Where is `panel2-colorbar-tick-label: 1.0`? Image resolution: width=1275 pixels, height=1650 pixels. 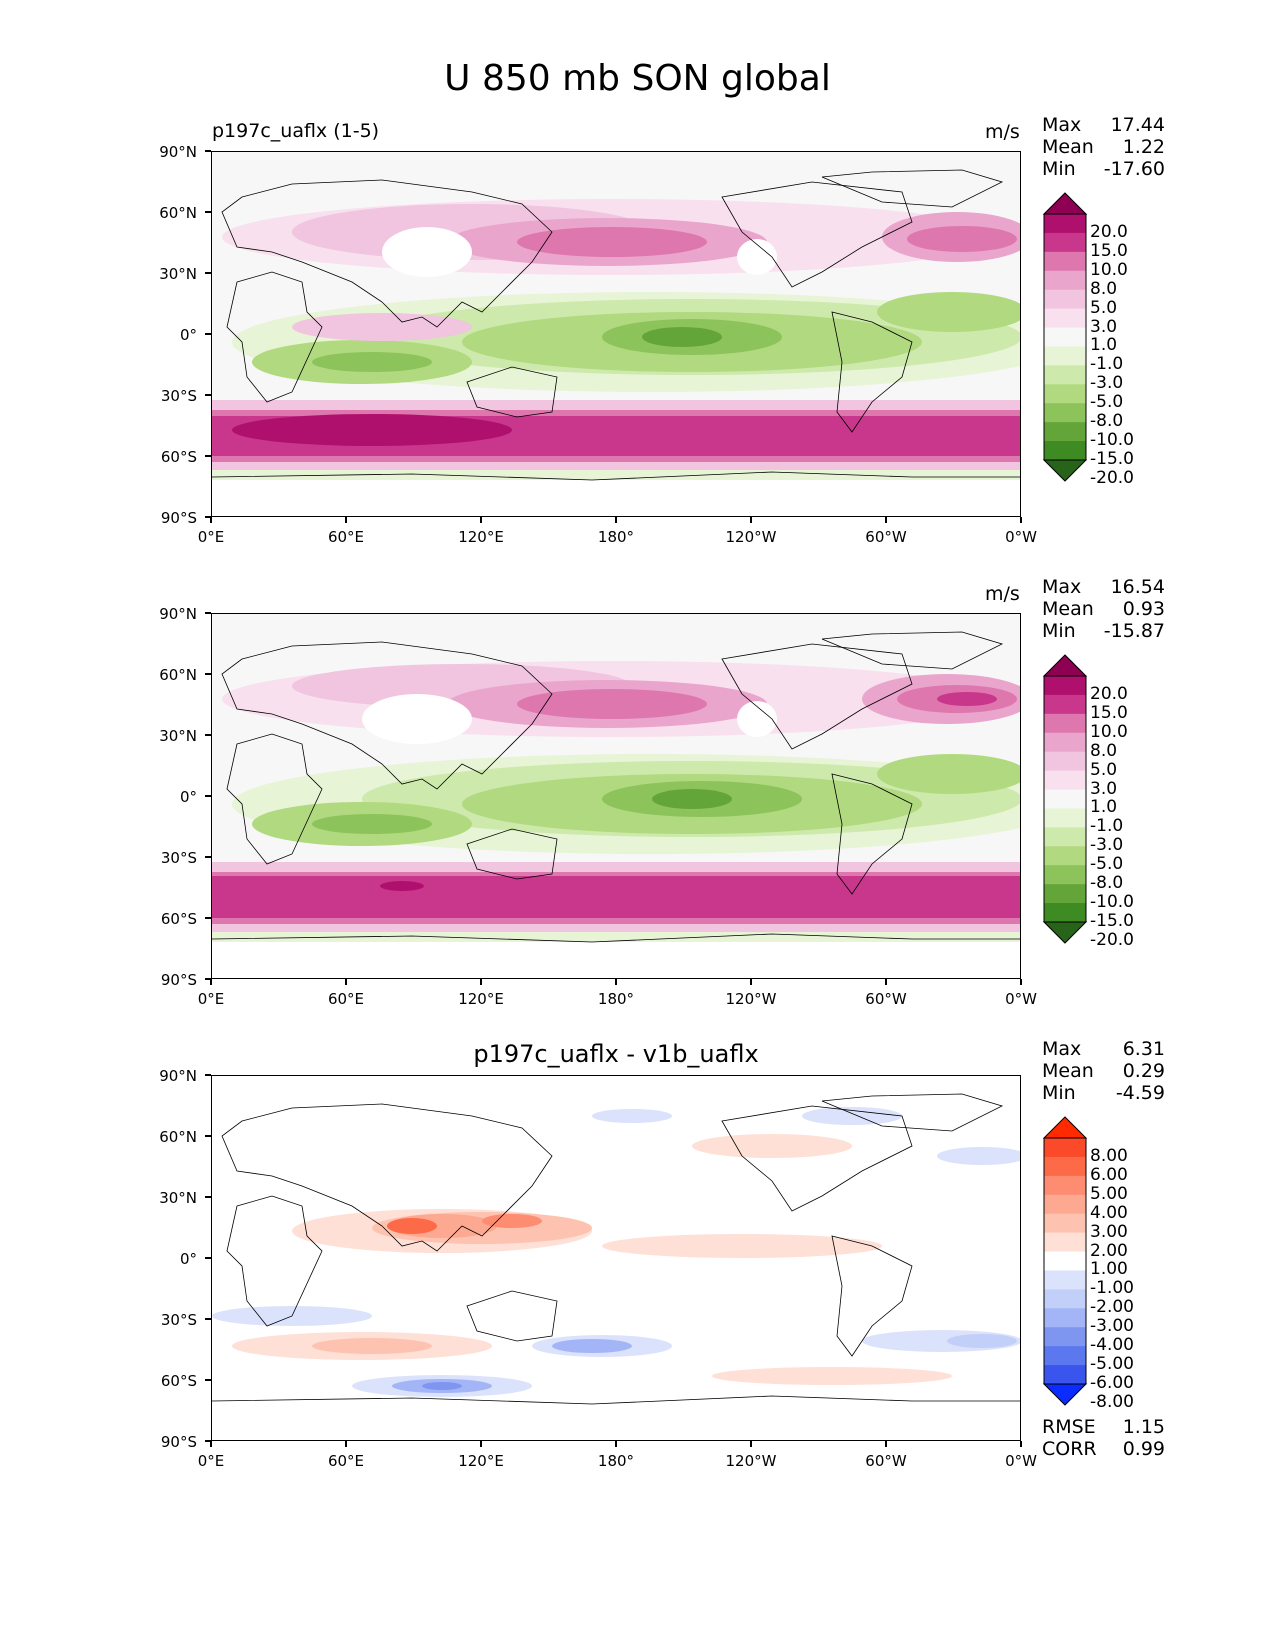
panel2-colorbar-tick-label: 1.0 is located at coordinates (1104, 807).